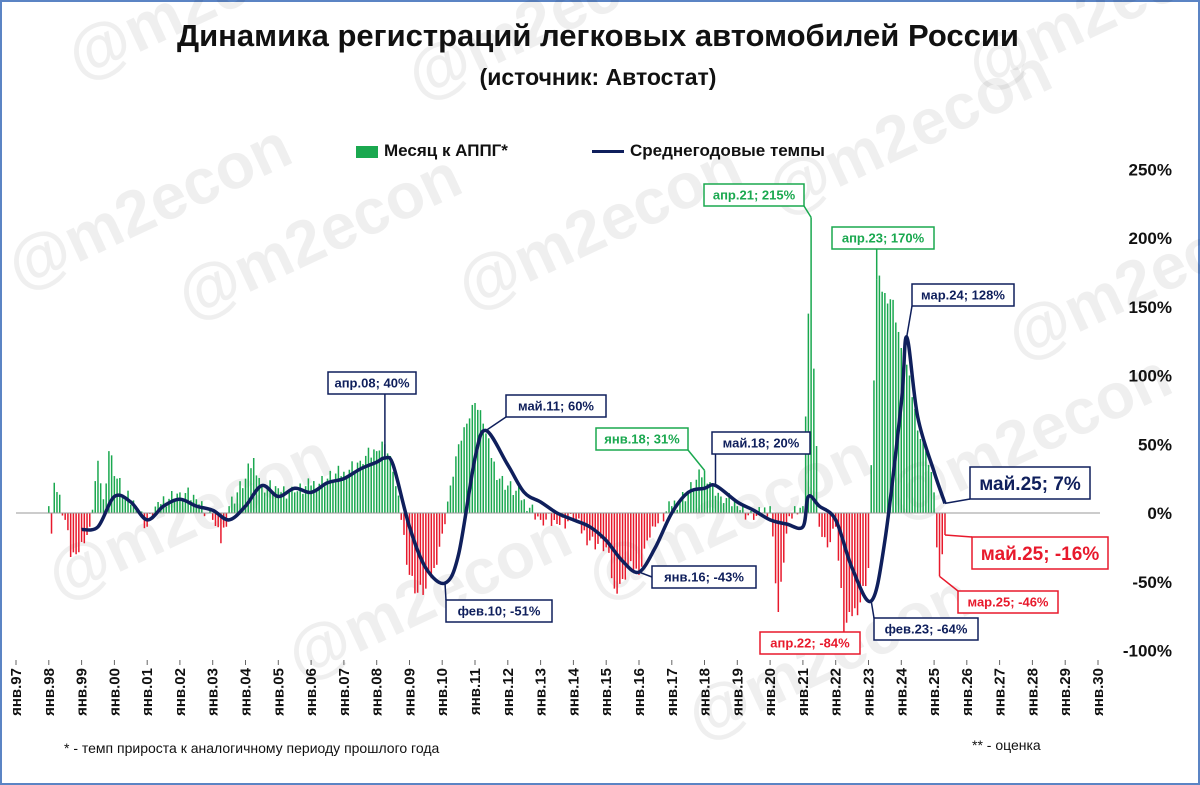  I want to click on callout-label: апр.21; 215%, so click(754, 195).